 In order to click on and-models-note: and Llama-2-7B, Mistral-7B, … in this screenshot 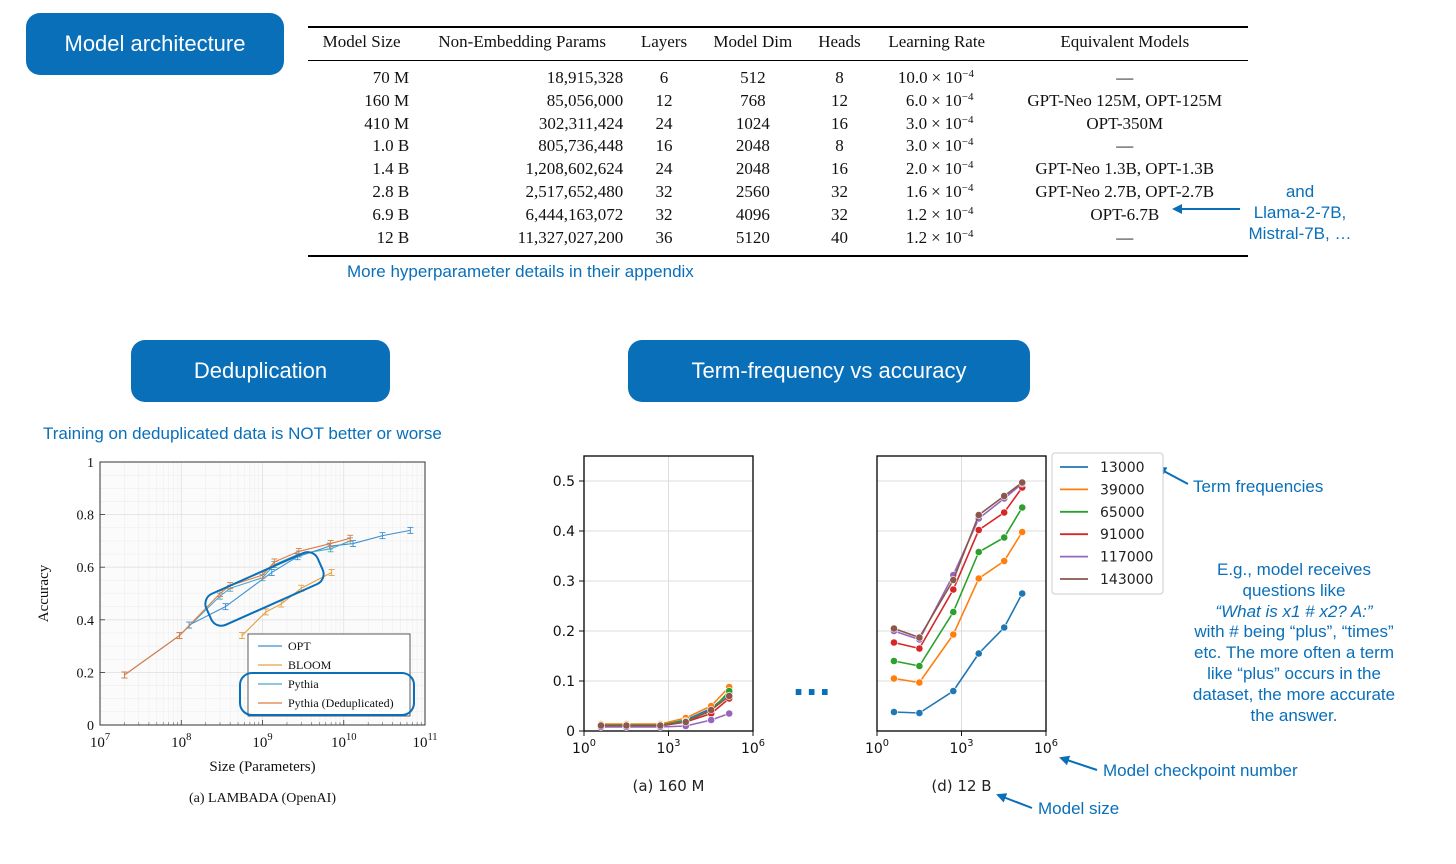, I will do `click(1300, 212)`.